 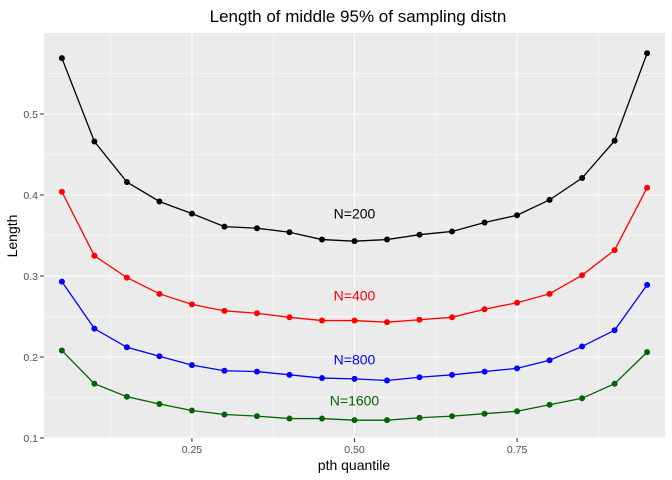 I want to click on series-label: N=400, so click(x=355, y=295).